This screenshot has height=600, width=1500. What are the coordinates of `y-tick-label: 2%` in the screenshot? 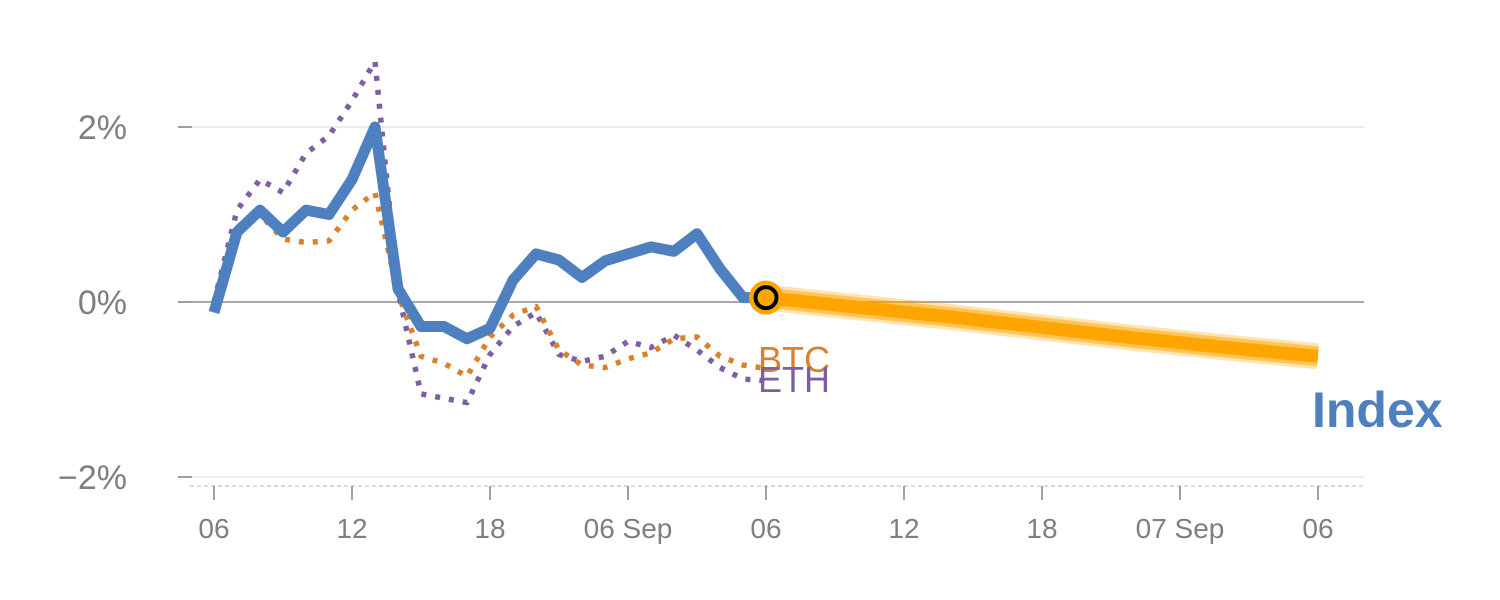 It's located at (102, 128).